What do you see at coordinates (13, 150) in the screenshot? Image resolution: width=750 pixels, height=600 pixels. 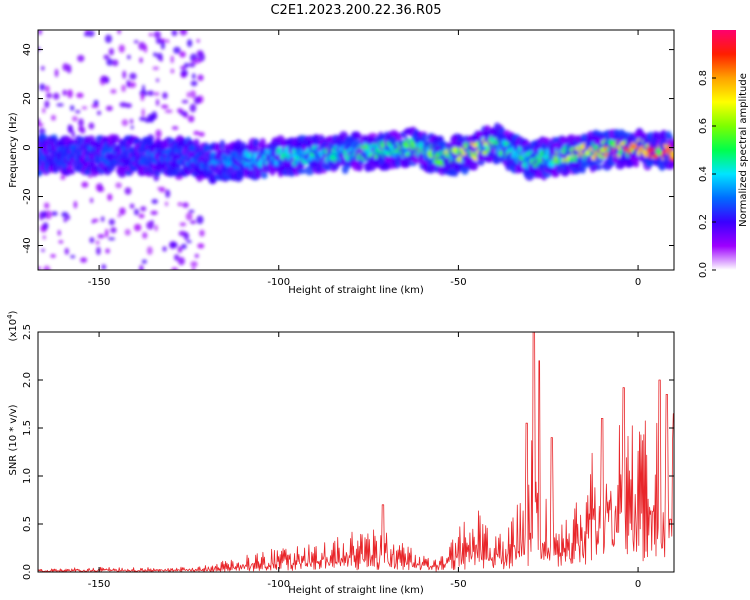 I see `spectrogram-y-label: Frequency (Hz)` at bounding box center [13, 150].